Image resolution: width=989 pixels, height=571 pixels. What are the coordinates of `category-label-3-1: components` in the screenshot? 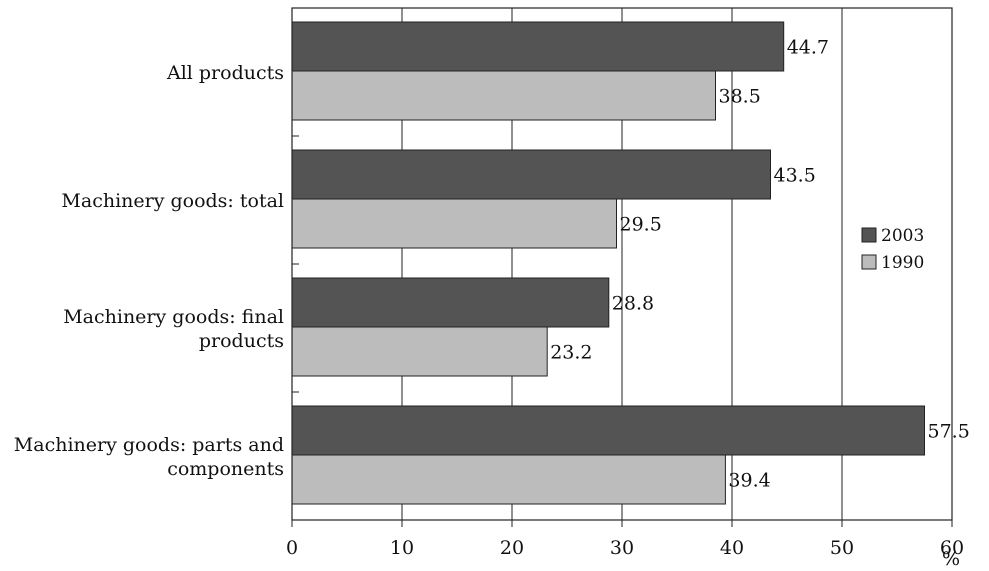 It's located at (225, 469).